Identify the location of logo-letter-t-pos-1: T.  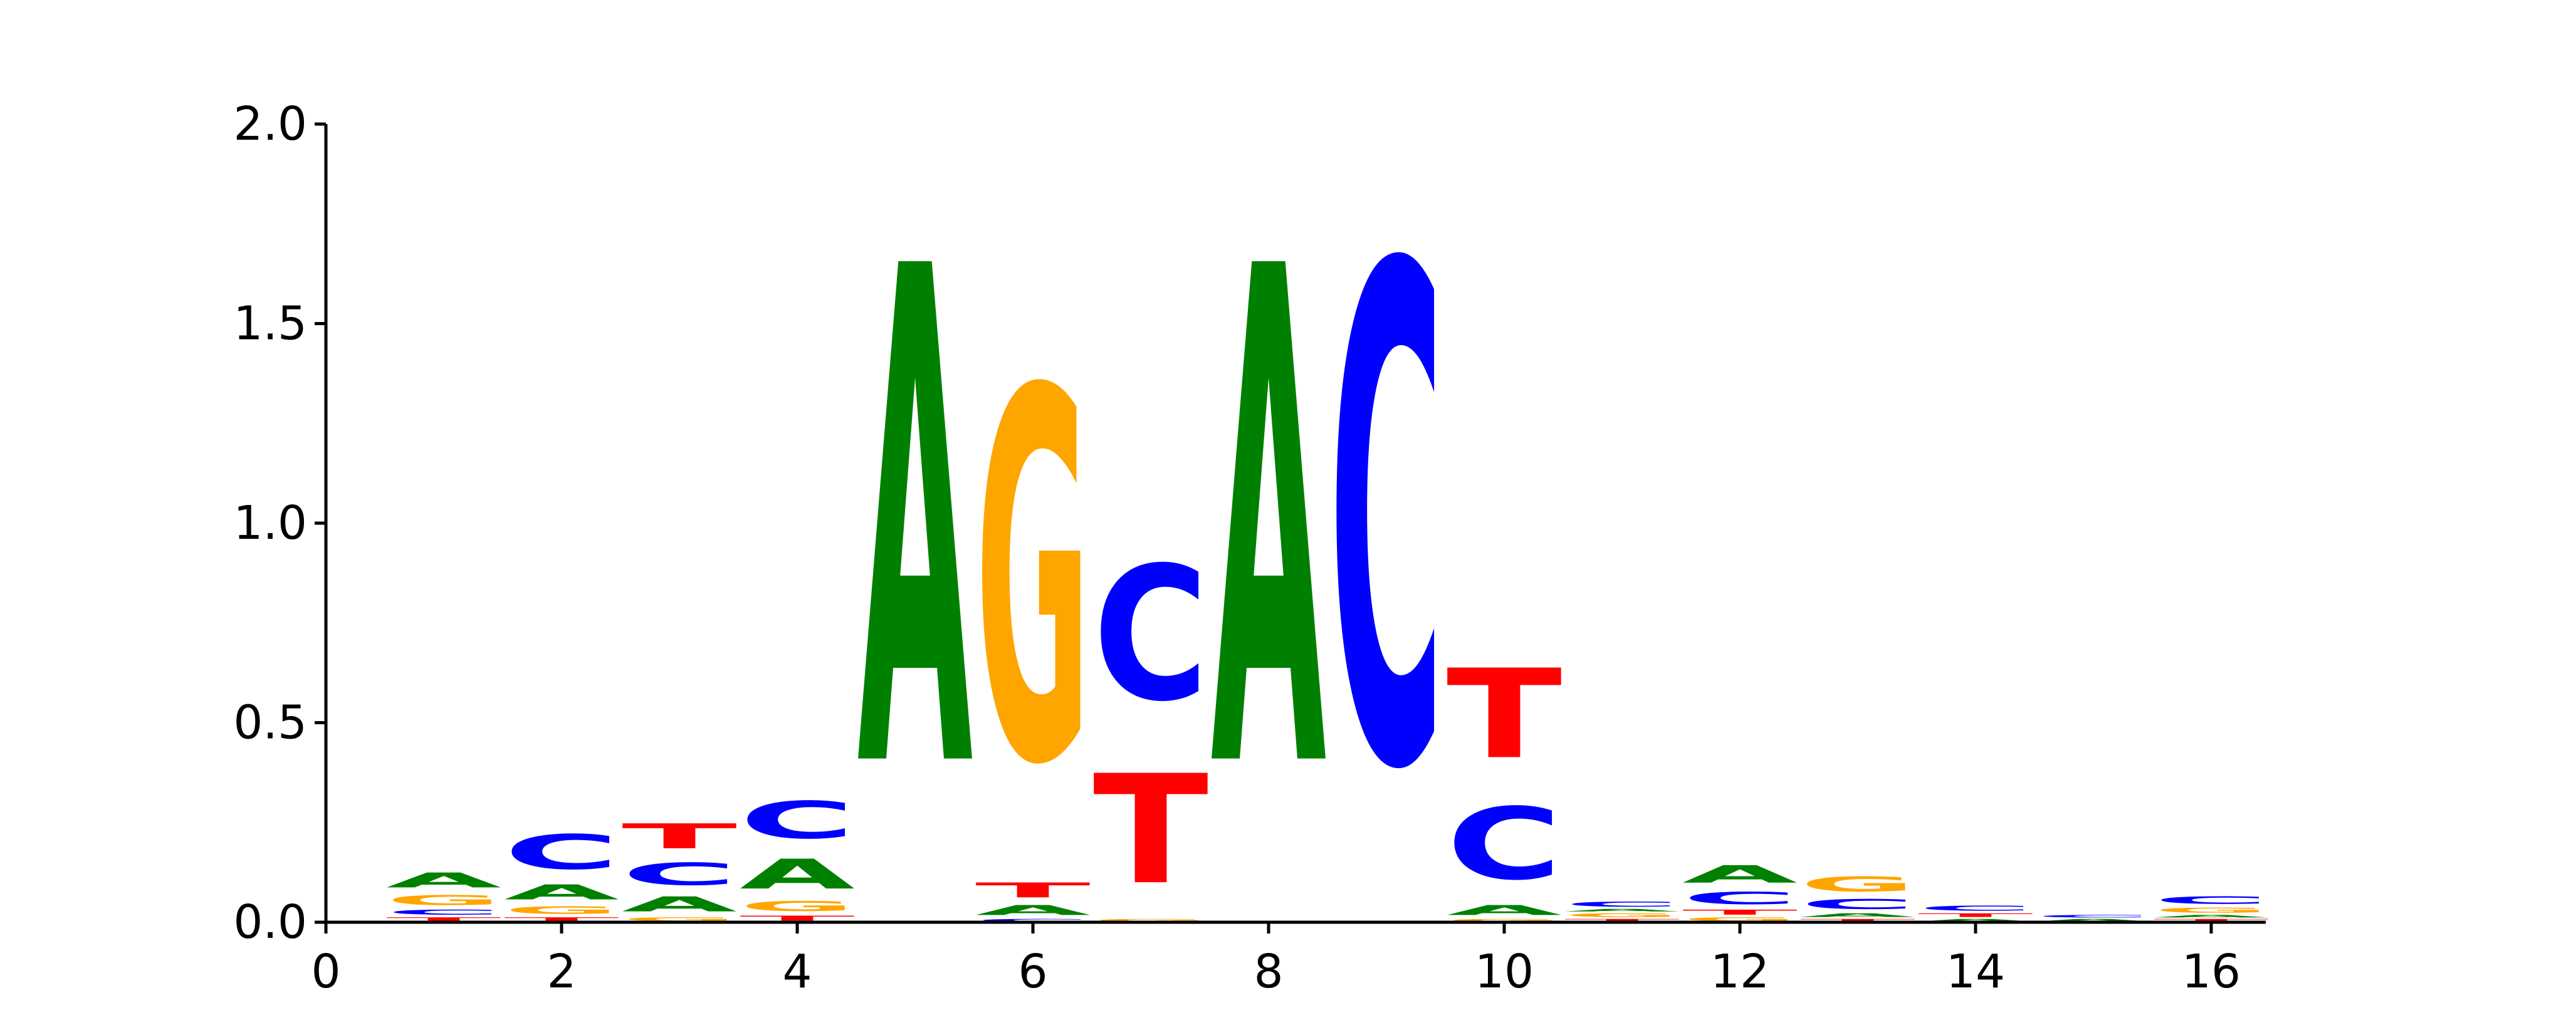
(443, 919).